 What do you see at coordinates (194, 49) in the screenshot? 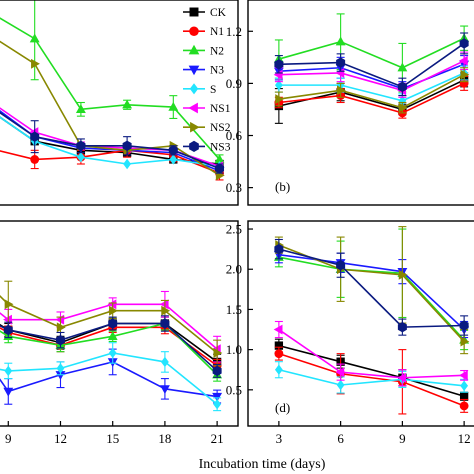
I see `legend-marker-N2` at bounding box center [194, 49].